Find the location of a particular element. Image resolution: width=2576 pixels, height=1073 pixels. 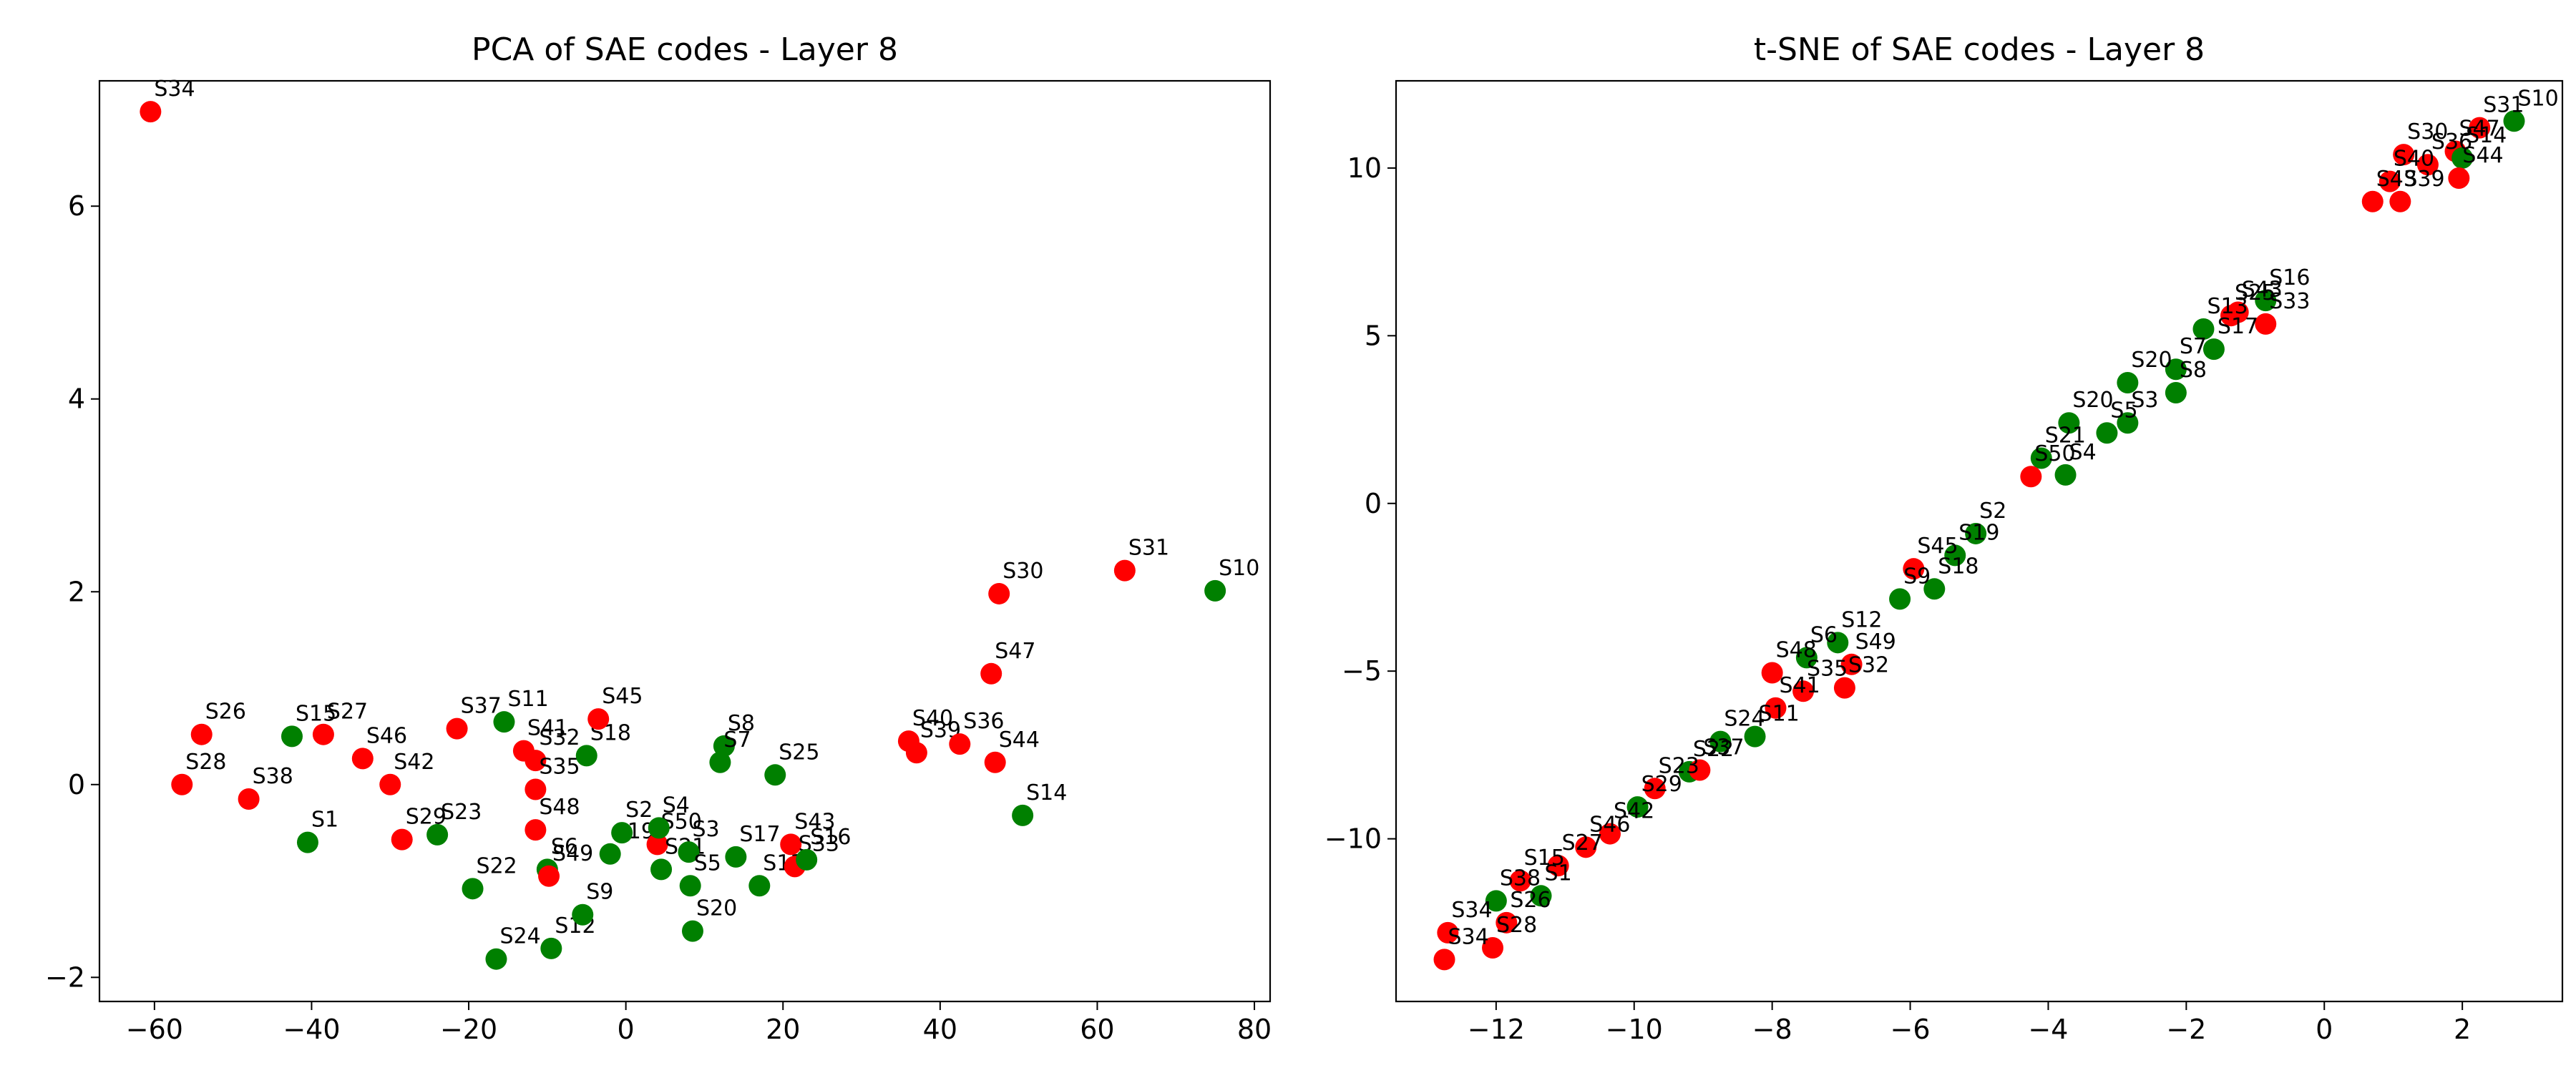

pca-point-label: S32 is located at coordinates (559, 738).